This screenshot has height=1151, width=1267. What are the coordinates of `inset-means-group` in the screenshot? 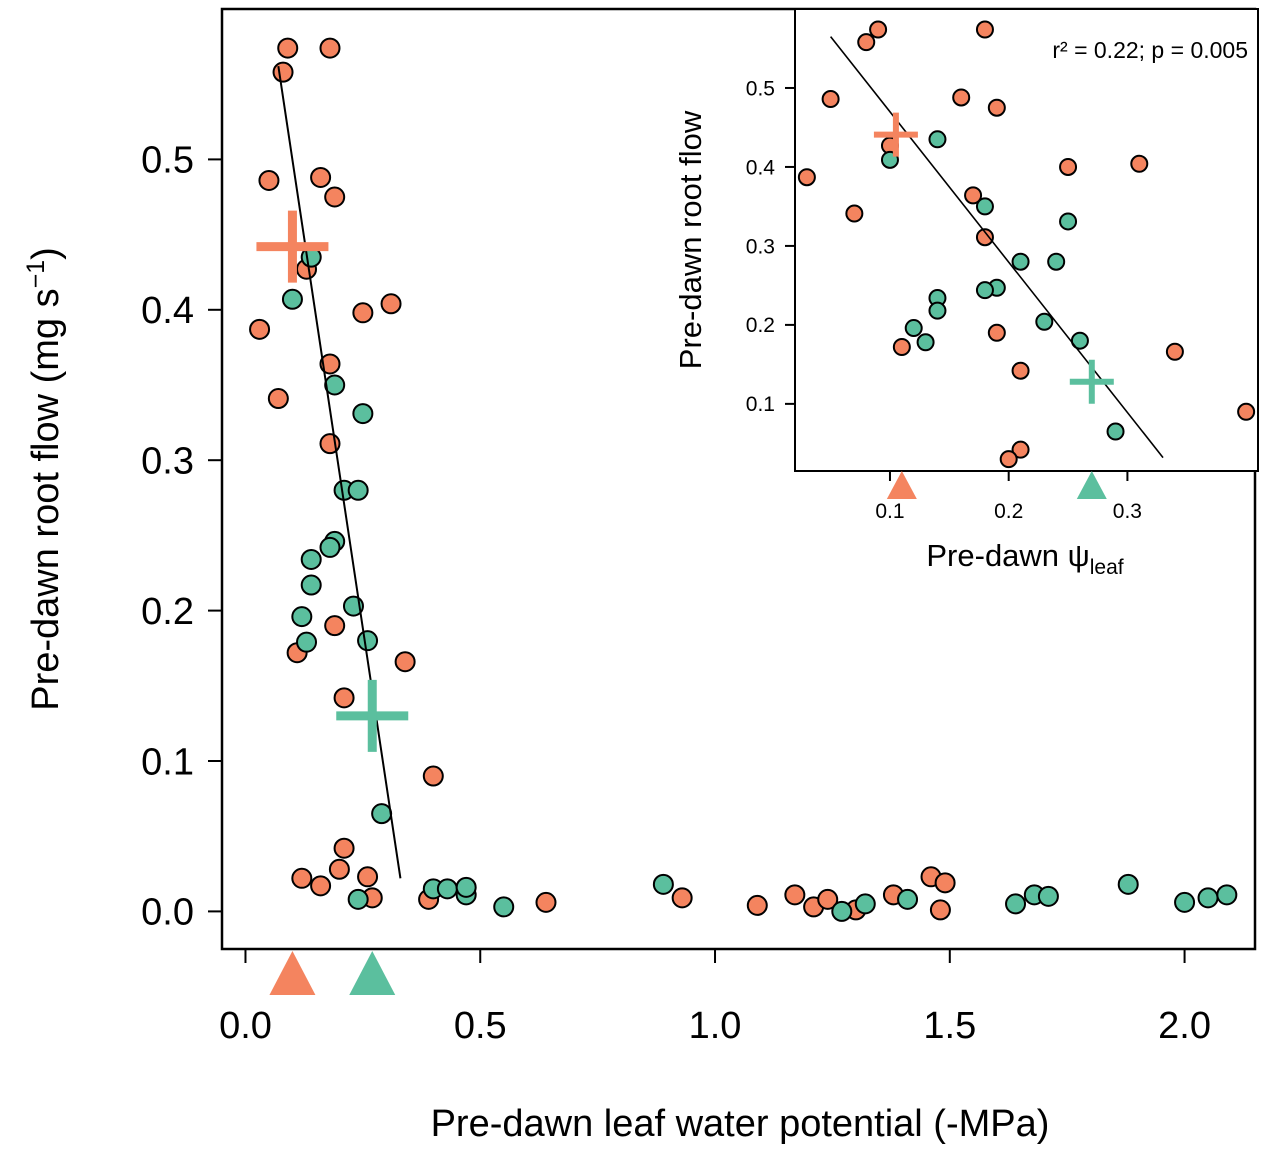 It's located at (993, 258).